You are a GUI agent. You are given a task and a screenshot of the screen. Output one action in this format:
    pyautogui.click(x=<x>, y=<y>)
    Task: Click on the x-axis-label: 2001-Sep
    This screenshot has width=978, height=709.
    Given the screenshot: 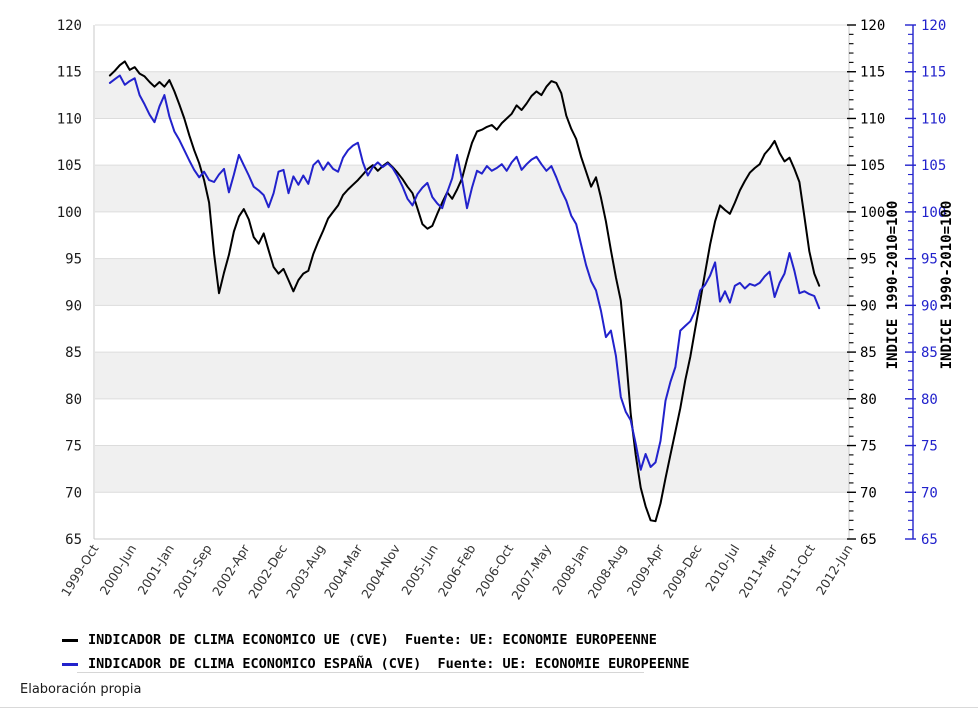 What is the action you would take?
    pyautogui.click(x=192, y=571)
    